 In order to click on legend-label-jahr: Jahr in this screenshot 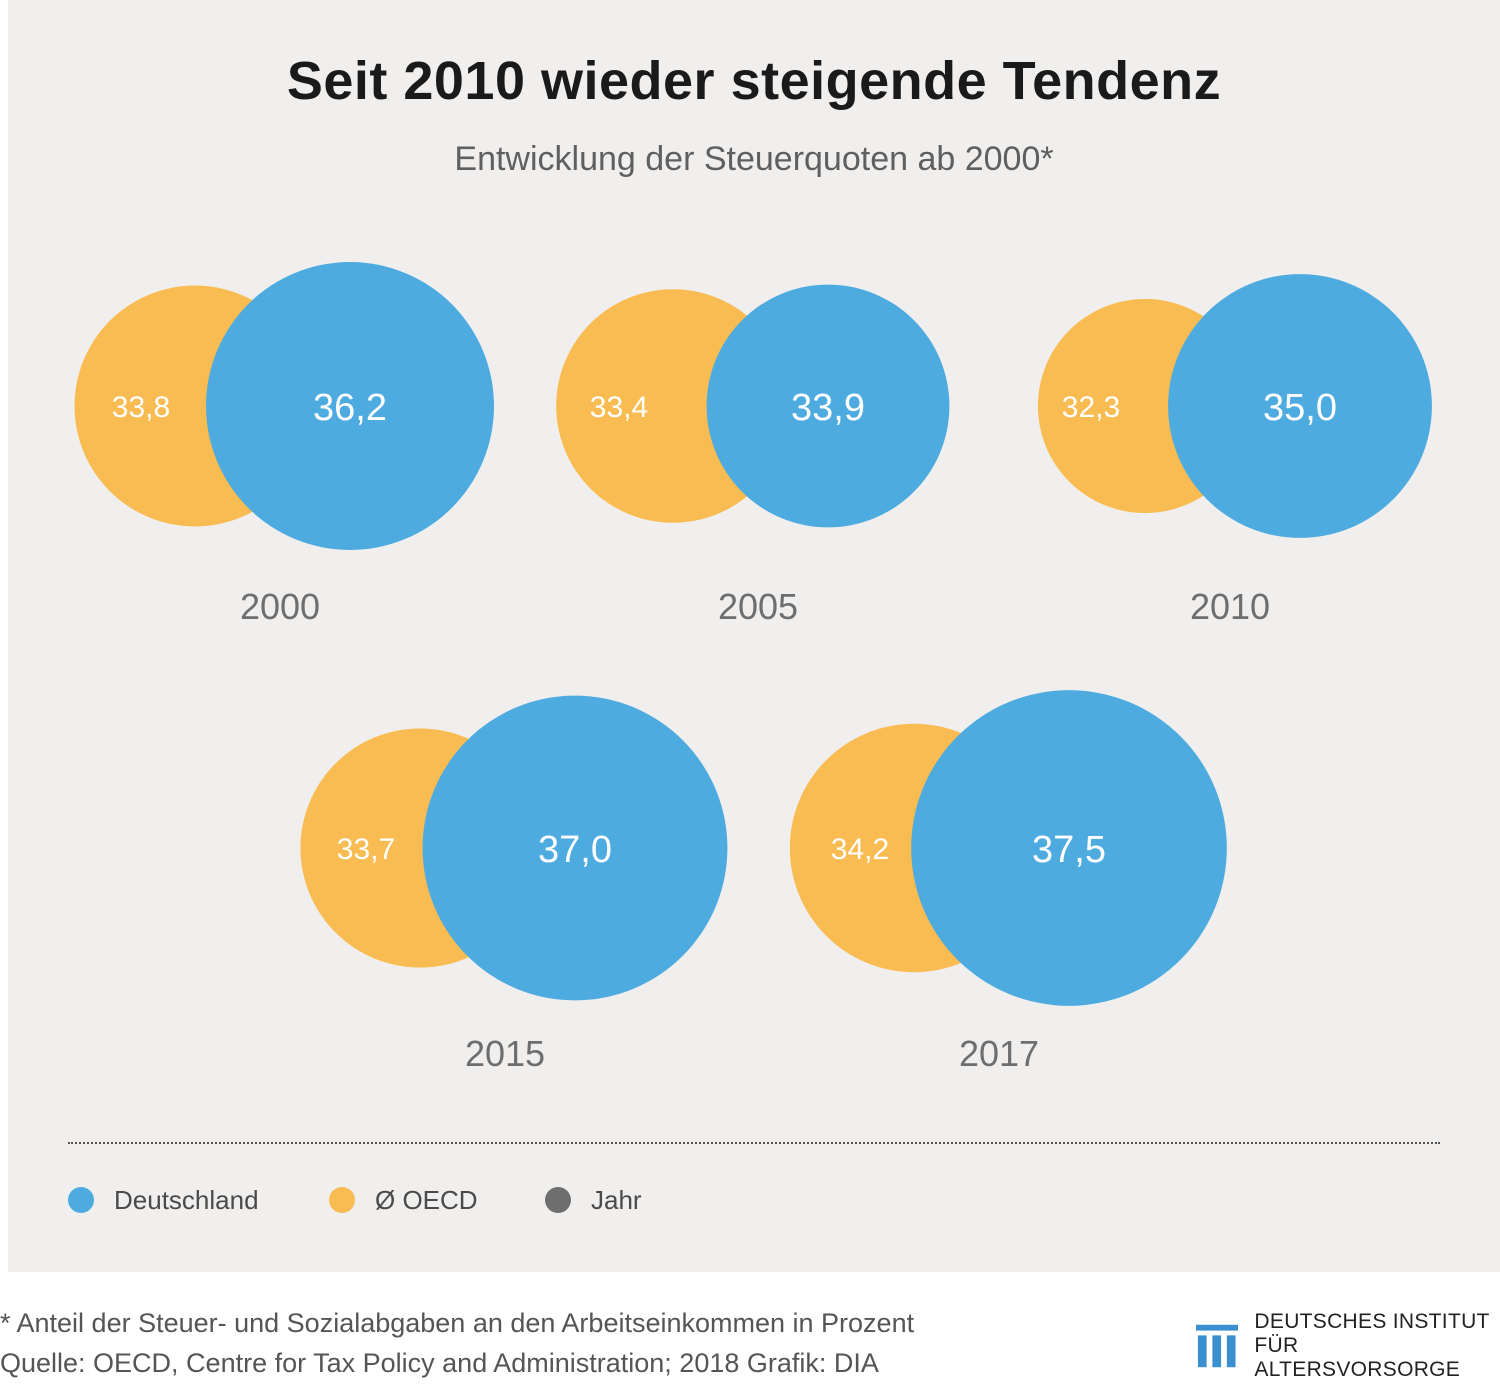, I will do `click(616, 1199)`.